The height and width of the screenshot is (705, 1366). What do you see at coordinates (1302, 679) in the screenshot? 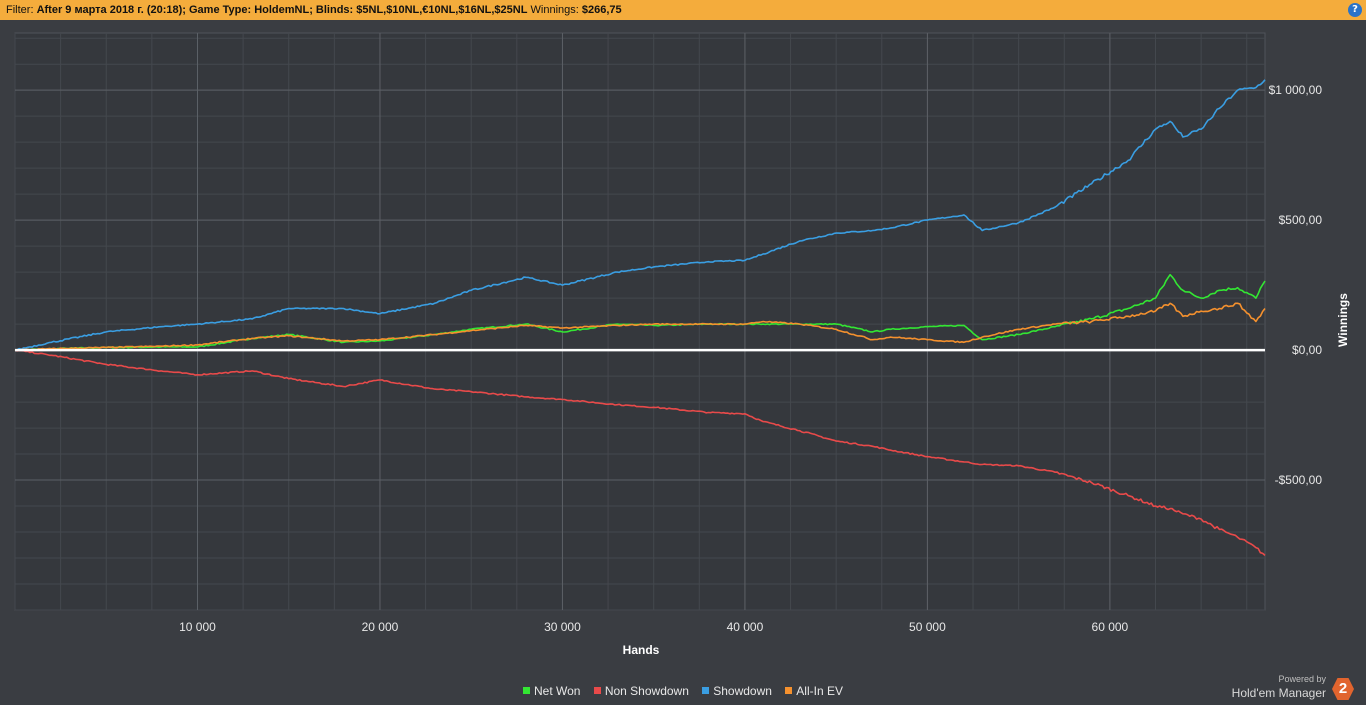
I see `powered-by-label: Powered by` at bounding box center [1302, 679].